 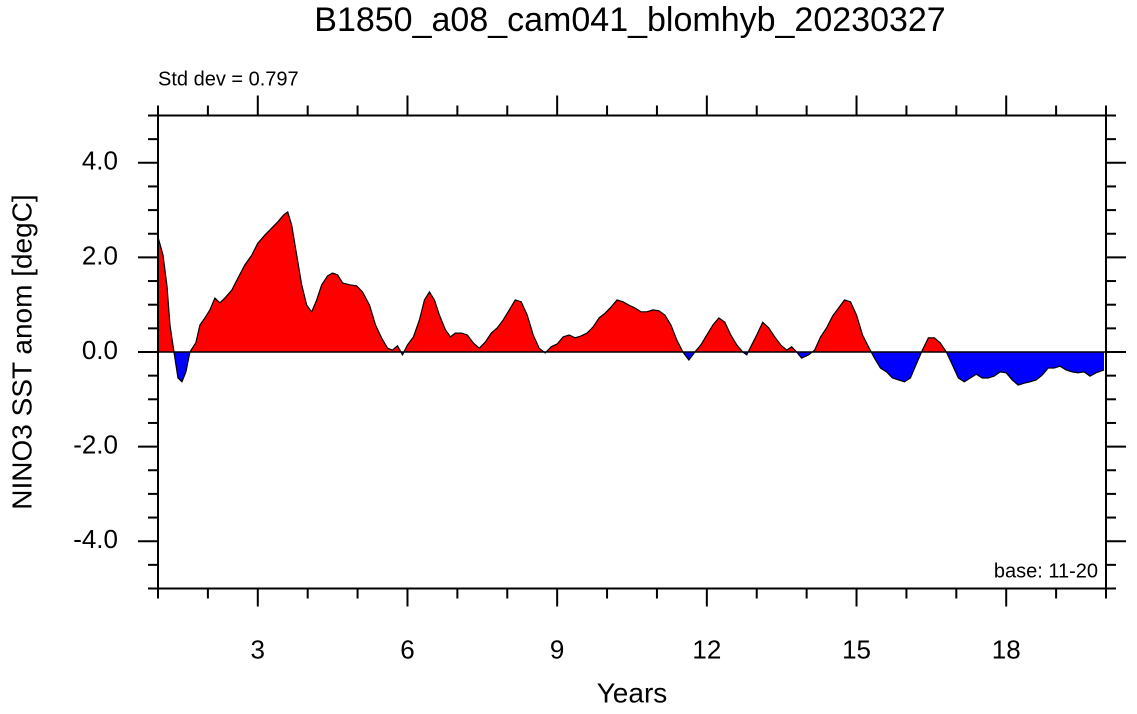 What do you see at coordinates (228, 79) in the screenshot?
I see `annotation: Std dev = 0.797` at bounding box center [228, 79].